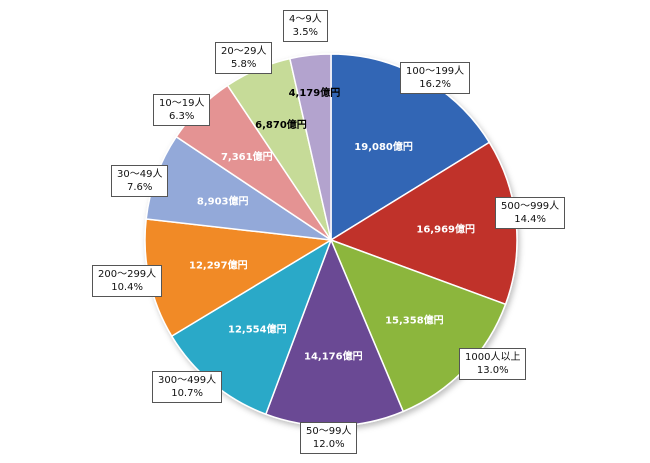  Describe the element at coordinates (218, 265) in the screenshot. I see `slice-value-label: 12,297億円` at that location.